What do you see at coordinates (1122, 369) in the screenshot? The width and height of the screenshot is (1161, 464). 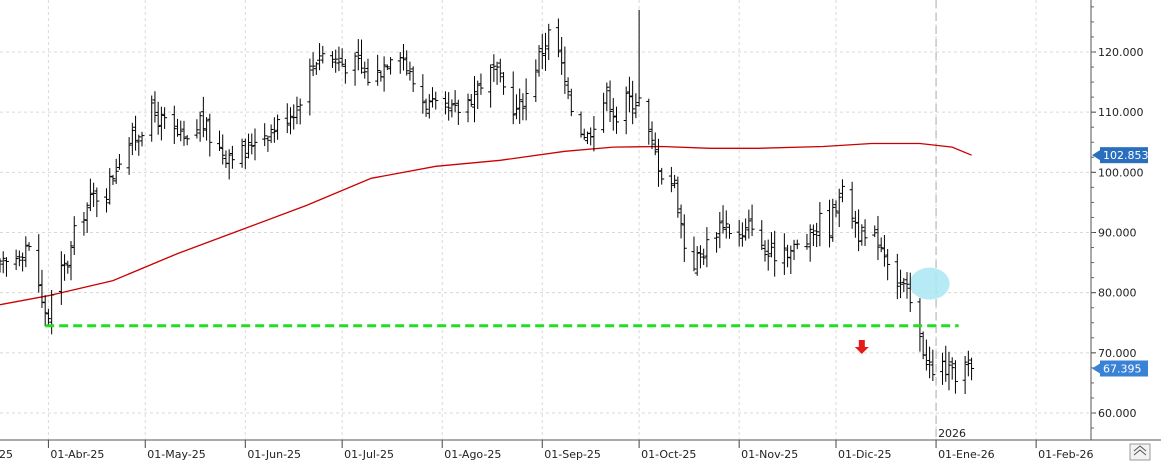 I see `svg-text: 67.395` at bounding box center [1122, 369].